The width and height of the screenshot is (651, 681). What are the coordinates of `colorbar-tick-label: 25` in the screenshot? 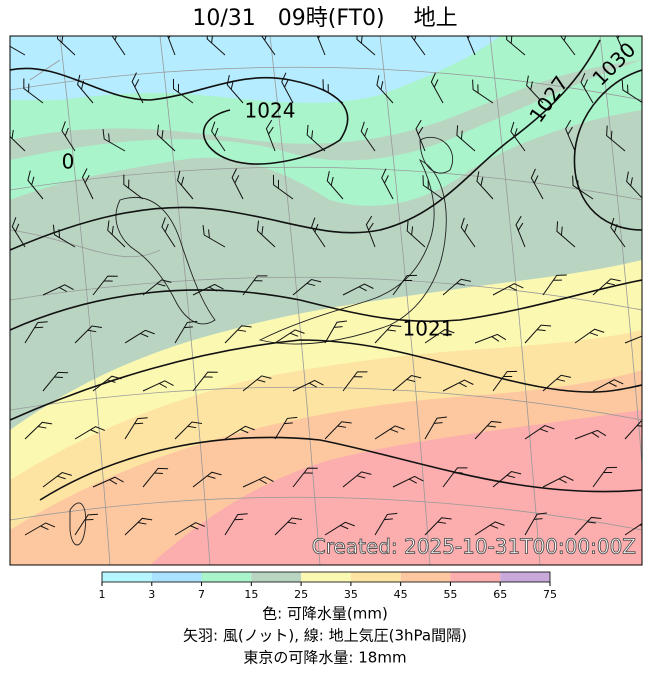 It's located at (301, 594).